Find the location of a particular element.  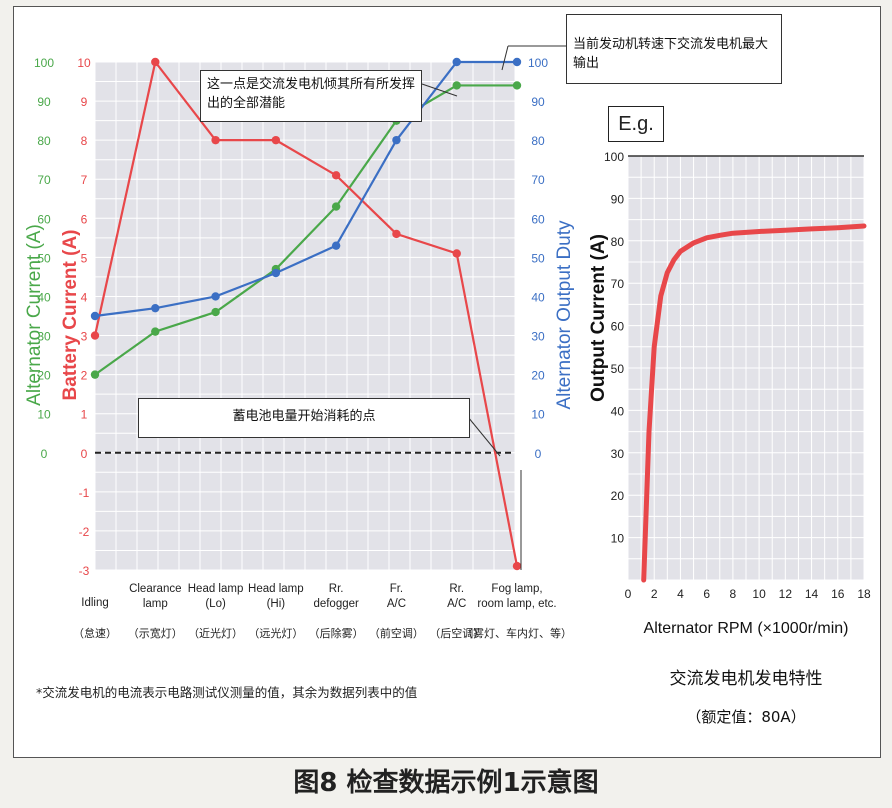

alternator-rpm-axis-label: Alternator RPM (×1000r/min) is located at coordinates (746, 628).